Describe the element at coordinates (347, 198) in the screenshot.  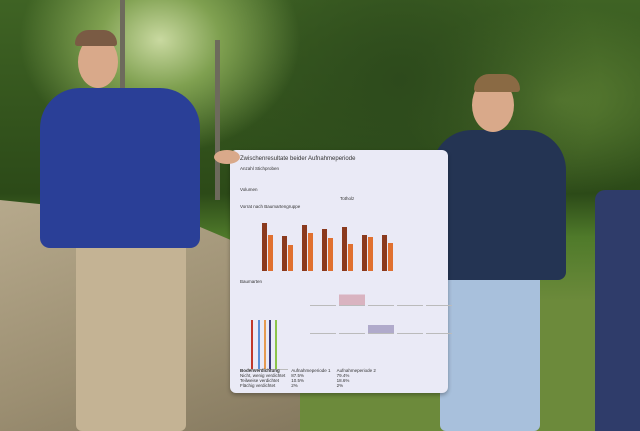
I see `poster-section: Totholz` at that location.